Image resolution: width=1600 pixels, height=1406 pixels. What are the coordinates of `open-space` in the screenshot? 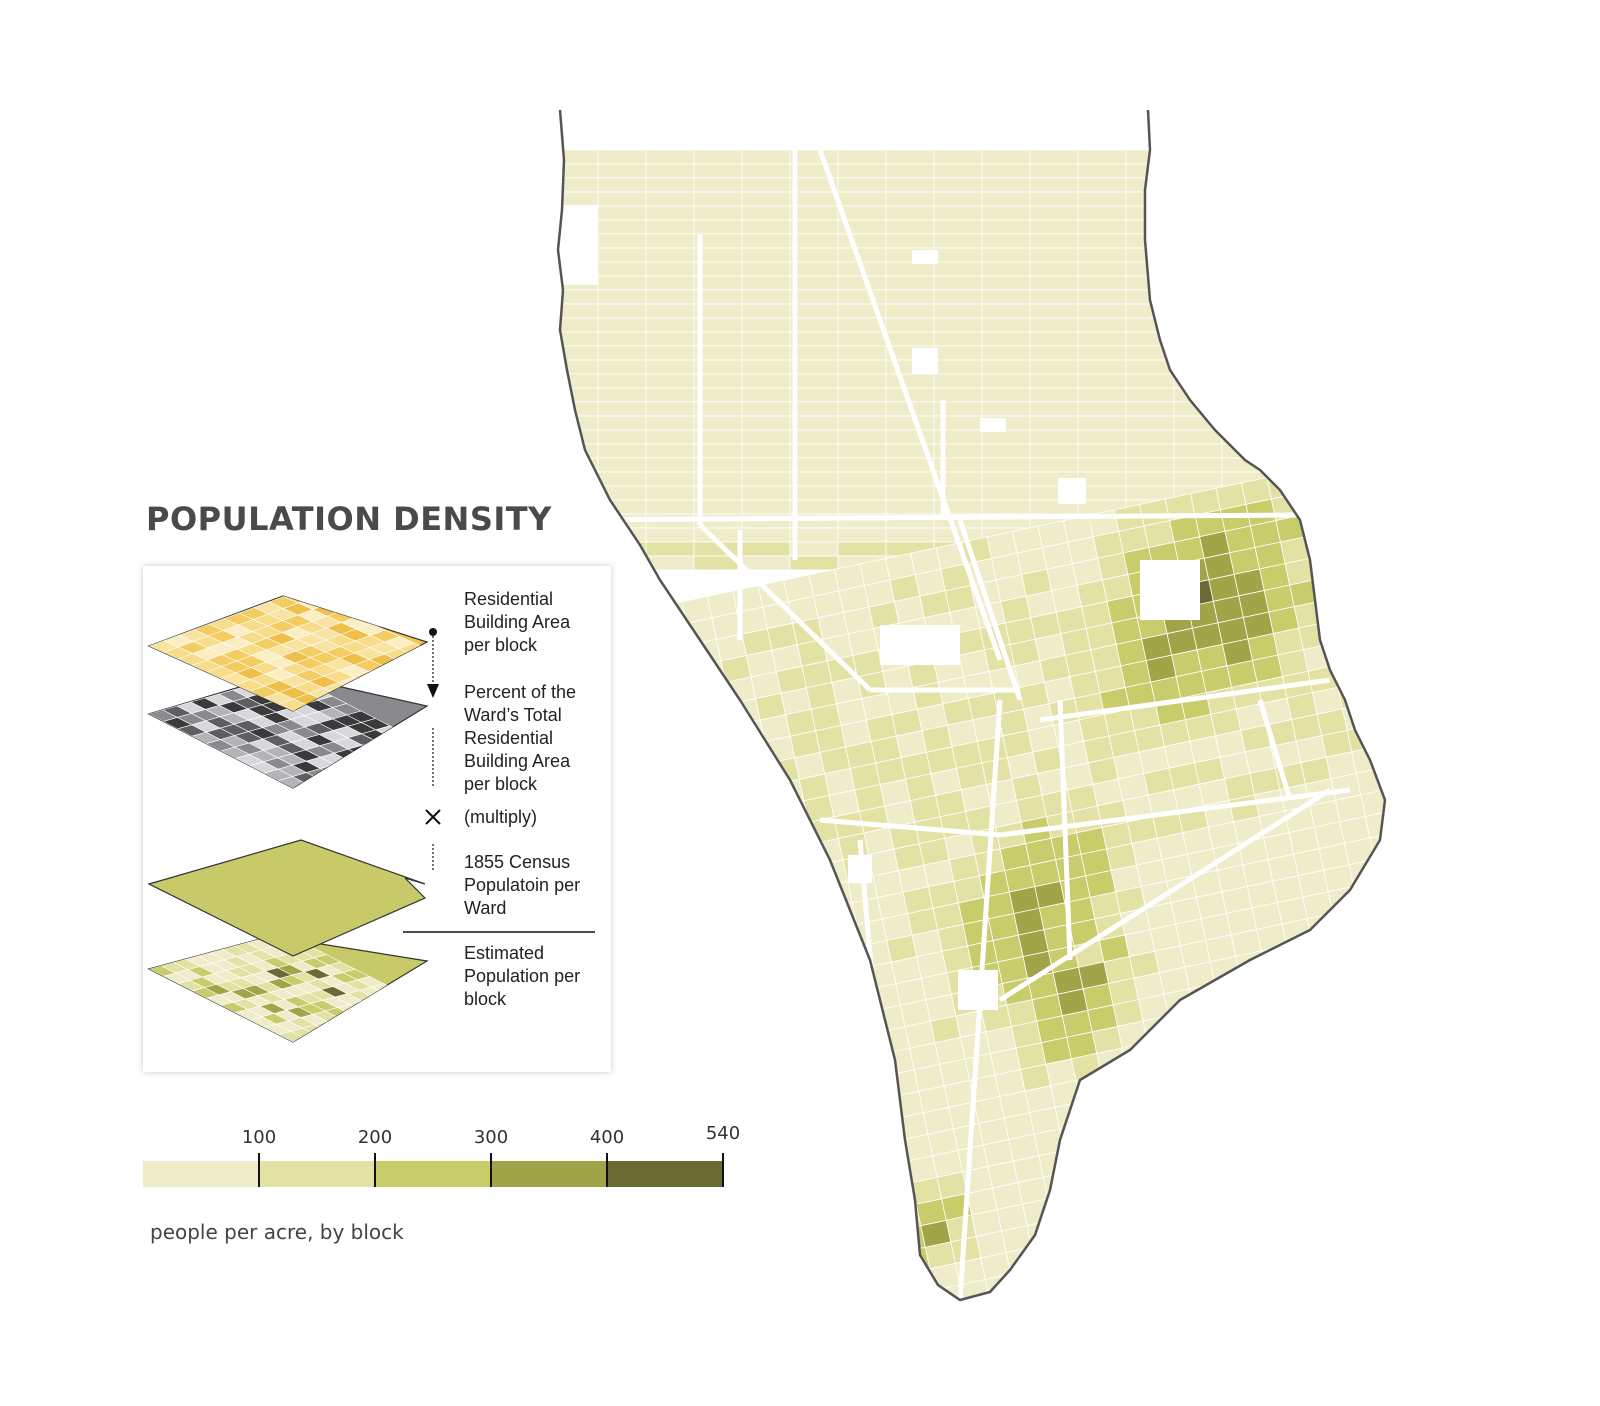 It's located at (925, 361).